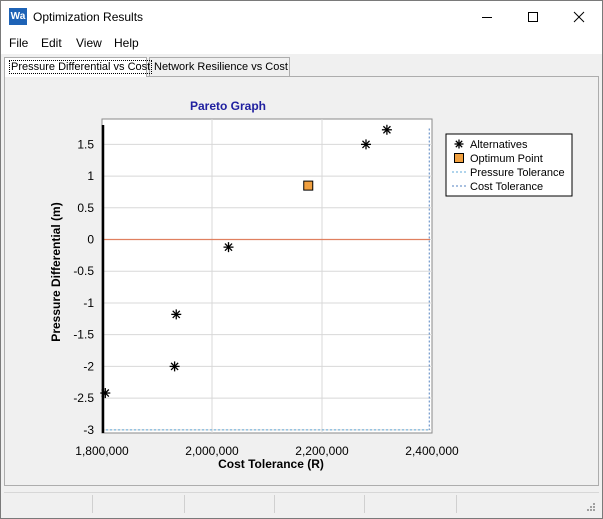 Image resolution: width=603 pixels, height=519 pixels. Describe the element at coordinates (19, 43) in the screenshot. I see `menu-file: File` at that location.